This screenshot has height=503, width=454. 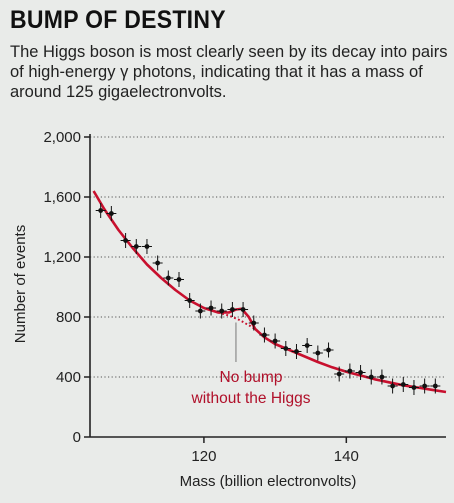 What do you see at coordinates (237, 321) in the screenshot?
I see `fit-without-higgs` at bounding box center [237, 321].